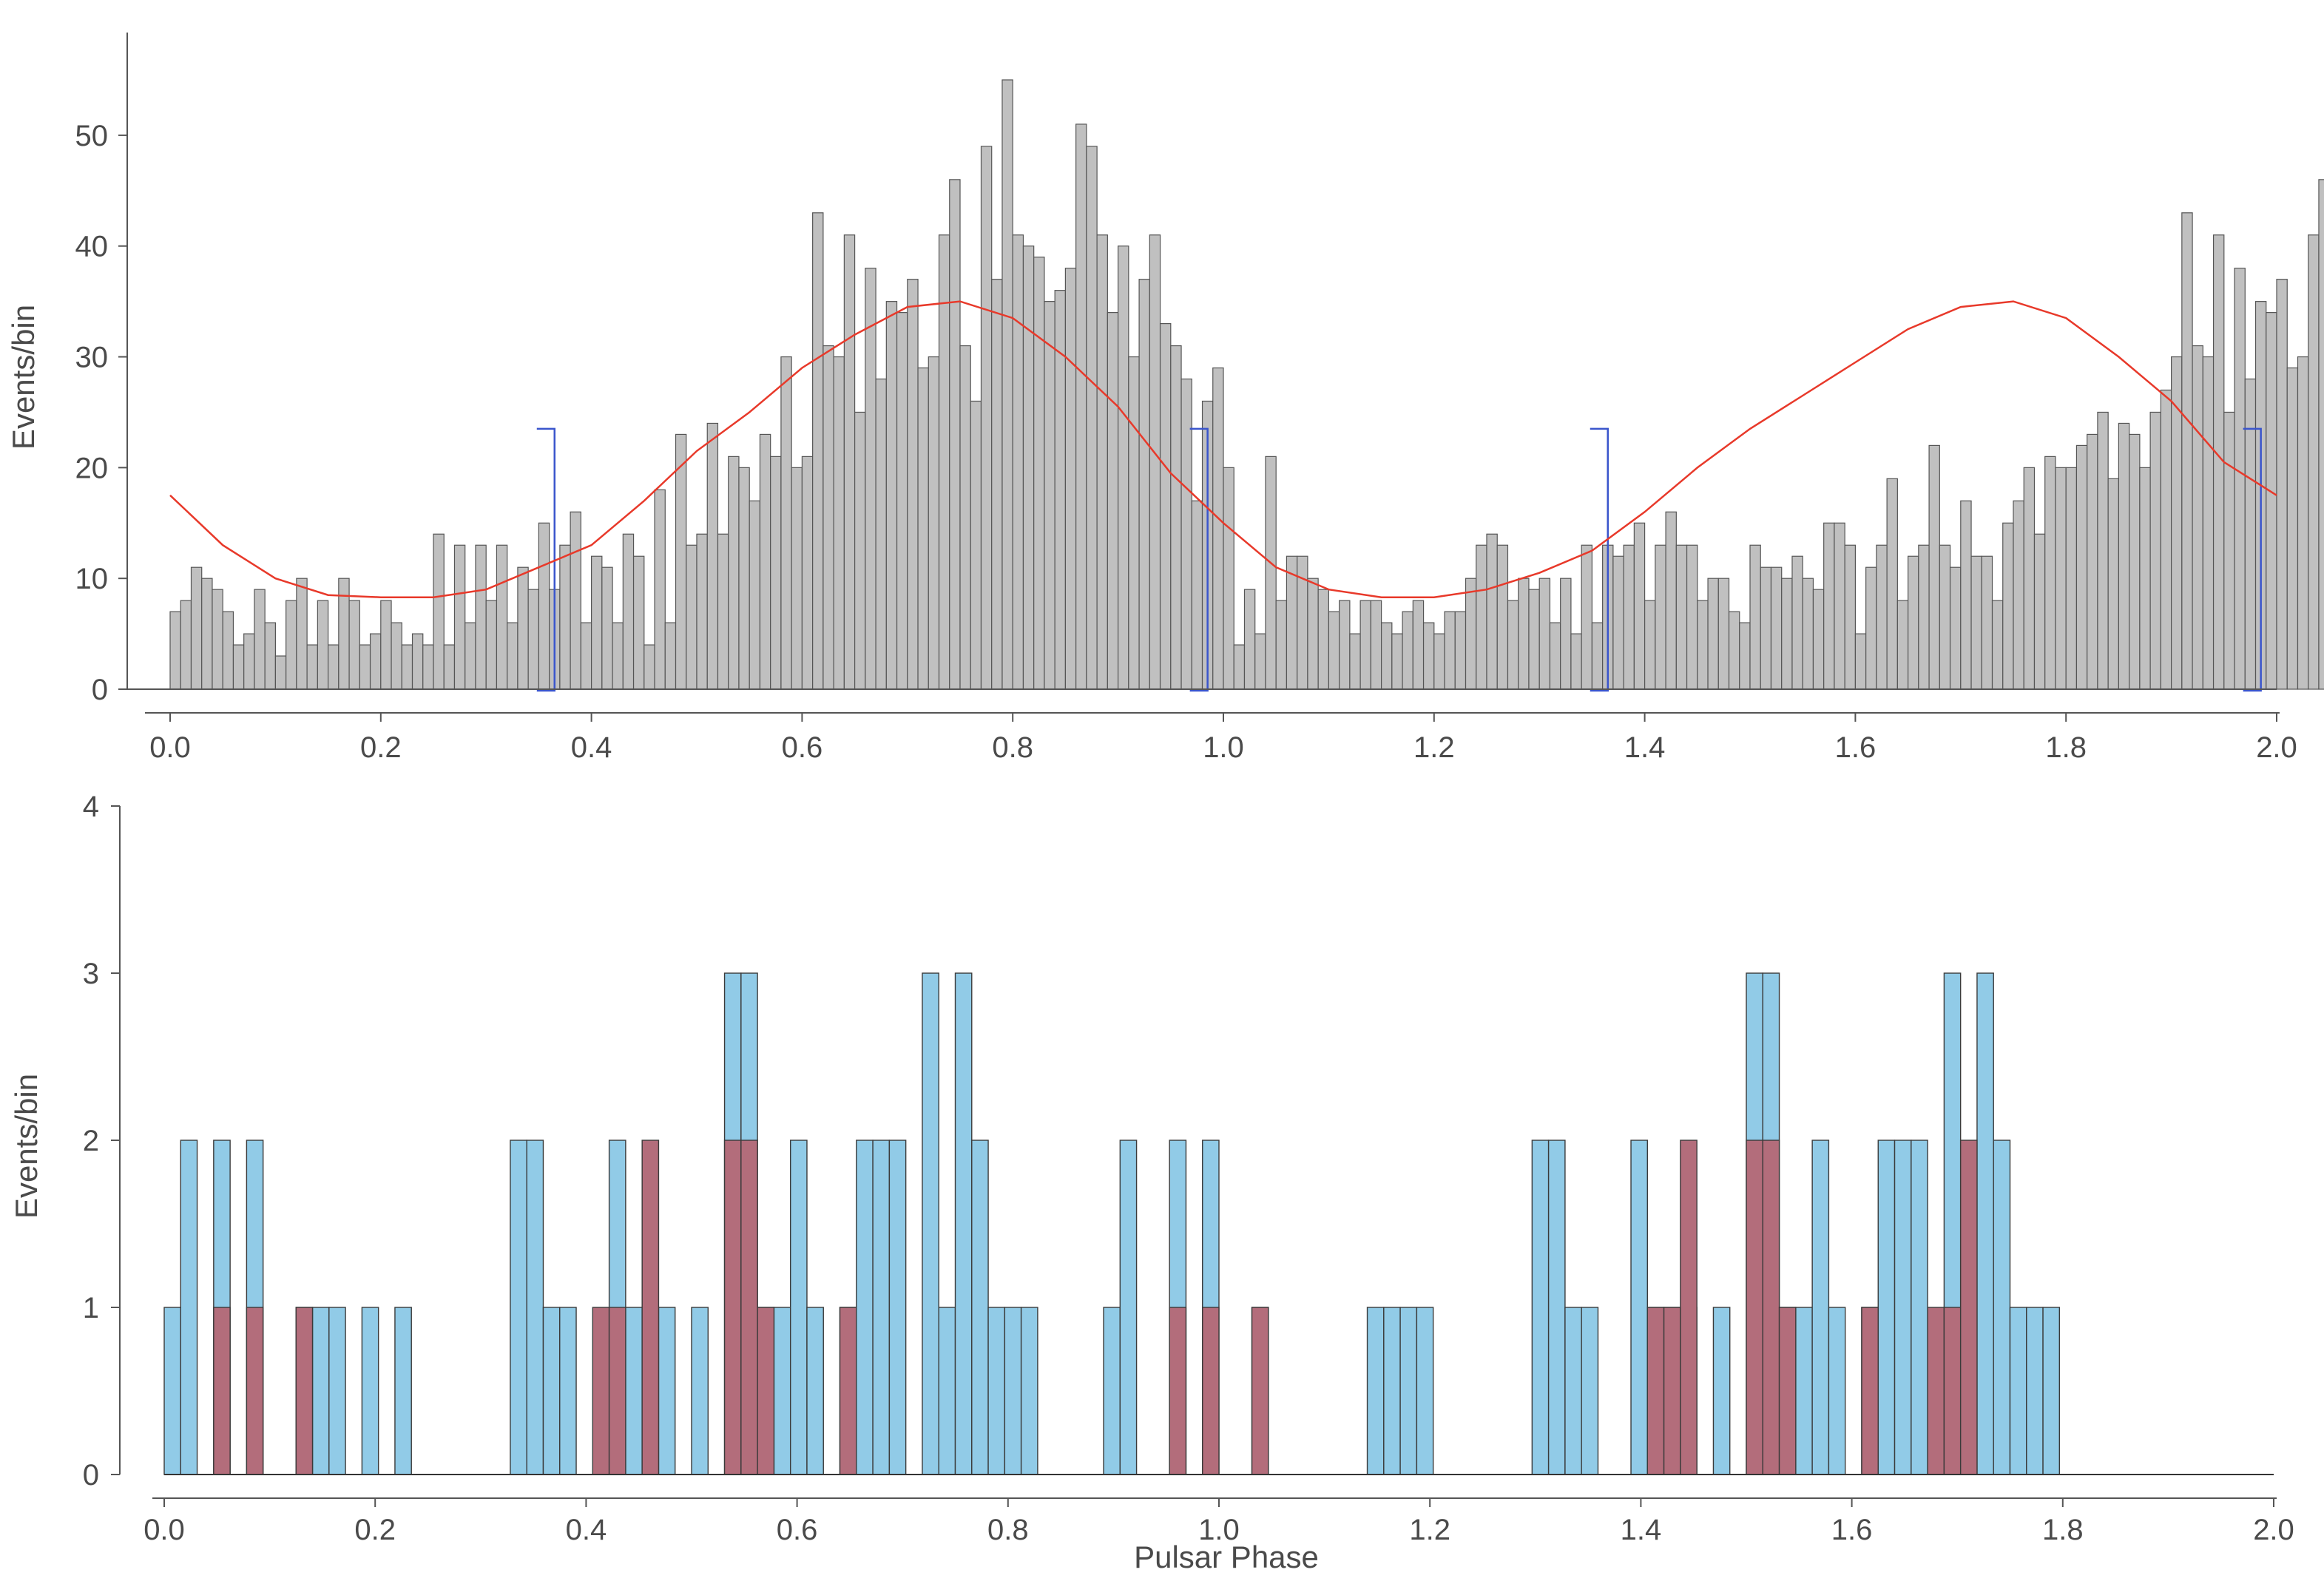 The height and width of the screenshot is (1581, 2324). What do you see at coordinates (586, 1530) in the screenshot?
I see `bottom-x-tick-label: 0.4` at bounding box center [586, 1530].